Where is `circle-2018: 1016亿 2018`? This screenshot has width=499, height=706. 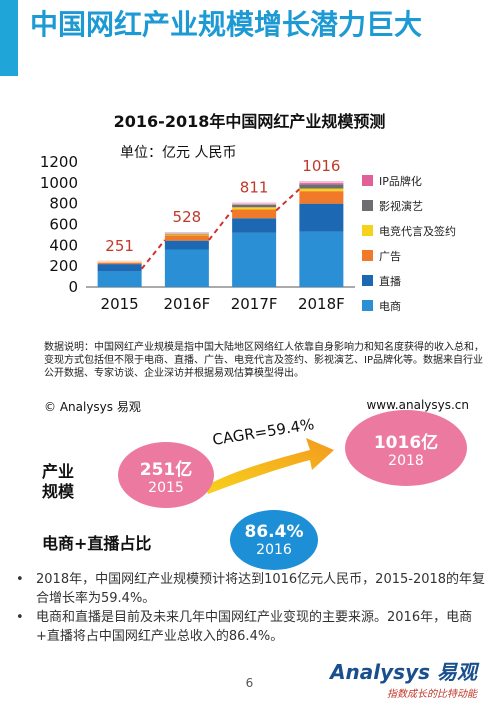 circle-2018: 1016亿 2018 is located at coordinates (406, 448).